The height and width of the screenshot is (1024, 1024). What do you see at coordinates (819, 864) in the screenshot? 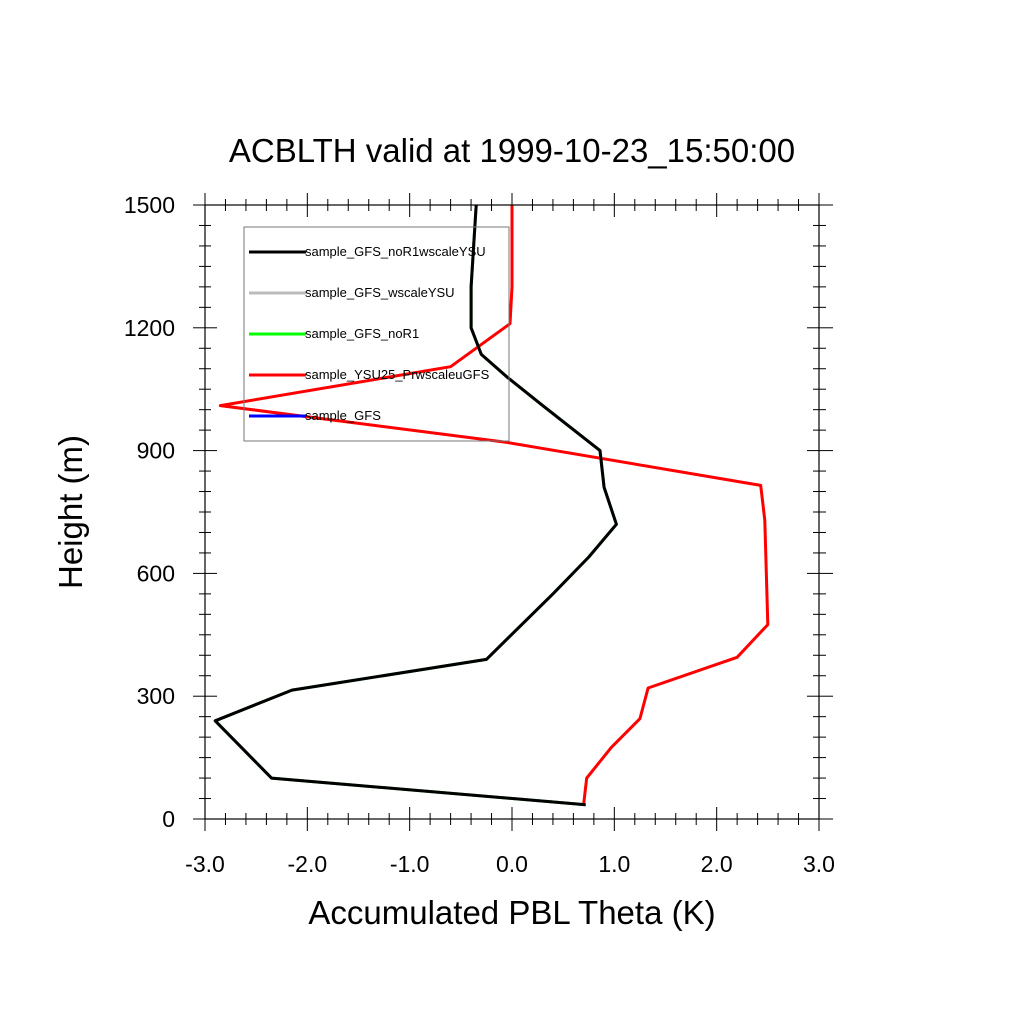
I see `x-tick-label: 3.0` at bounding box center [819, 864].